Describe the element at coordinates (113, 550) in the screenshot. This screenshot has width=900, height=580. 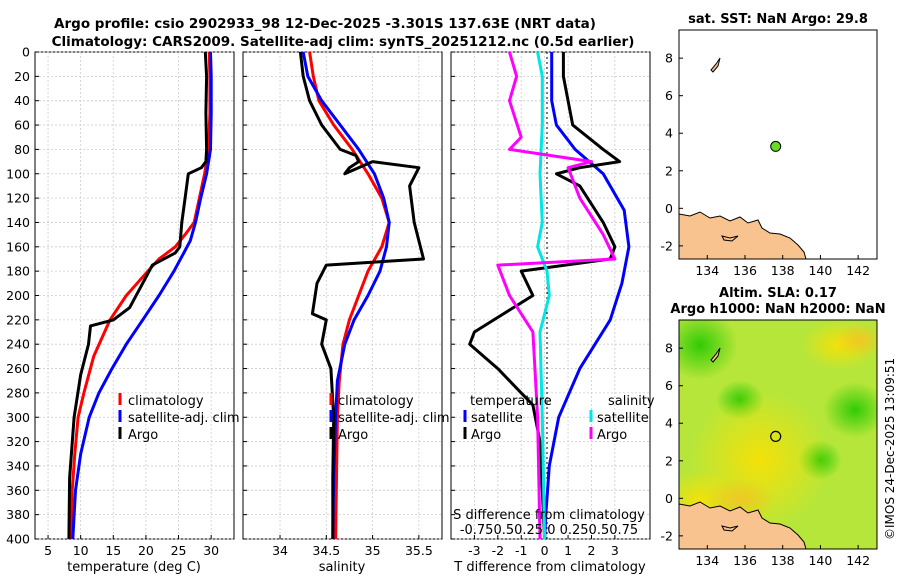
I see `temperature-xtick-label: 15` at that location.